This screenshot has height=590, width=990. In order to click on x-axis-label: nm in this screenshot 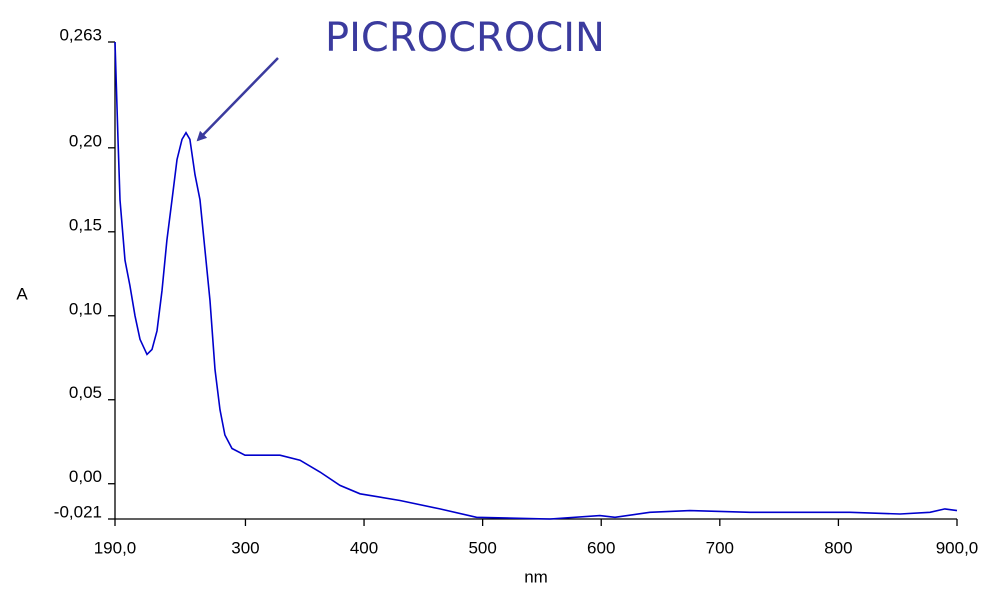, I will do `click(536, 576)`.